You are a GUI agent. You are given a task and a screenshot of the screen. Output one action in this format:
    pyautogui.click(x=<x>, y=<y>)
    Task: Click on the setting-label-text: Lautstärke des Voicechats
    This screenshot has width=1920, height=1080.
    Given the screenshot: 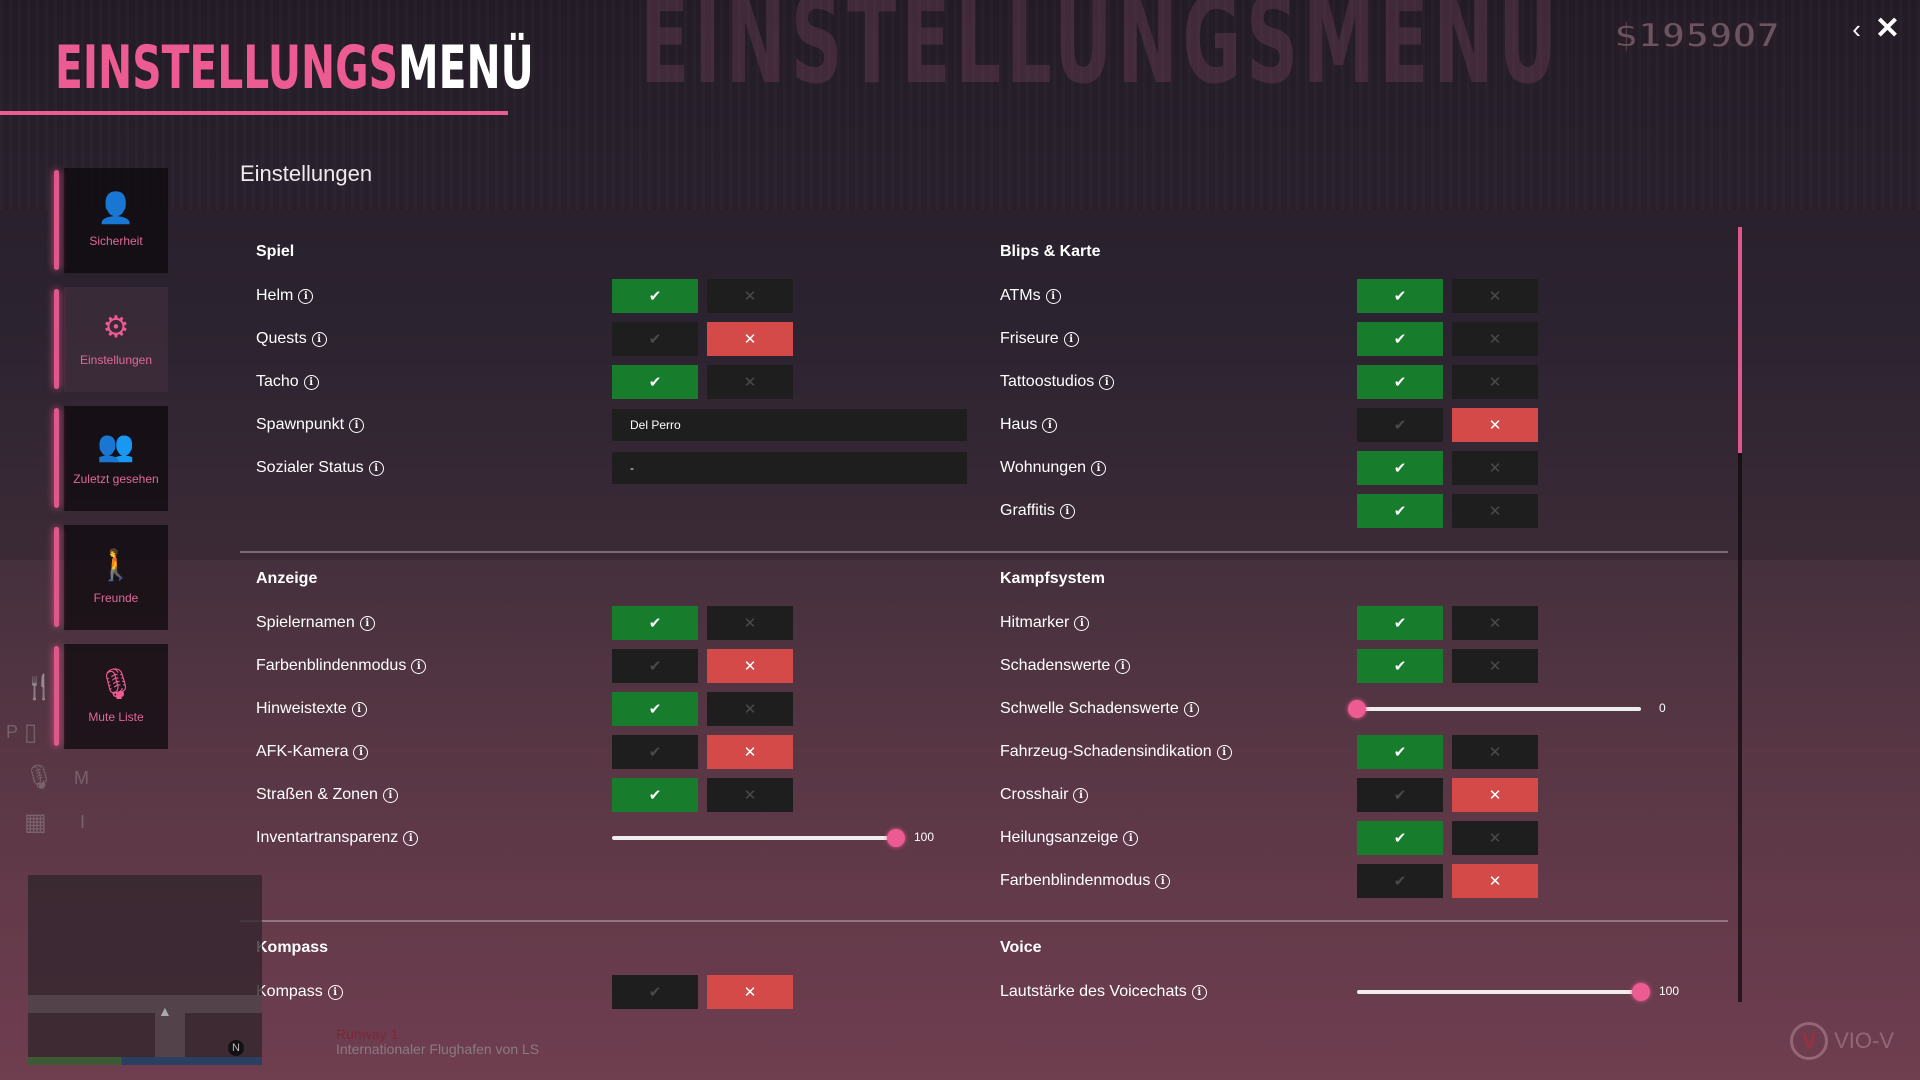 What is the action you would take?
    pyautogui.click(x=1093, y=991)
    